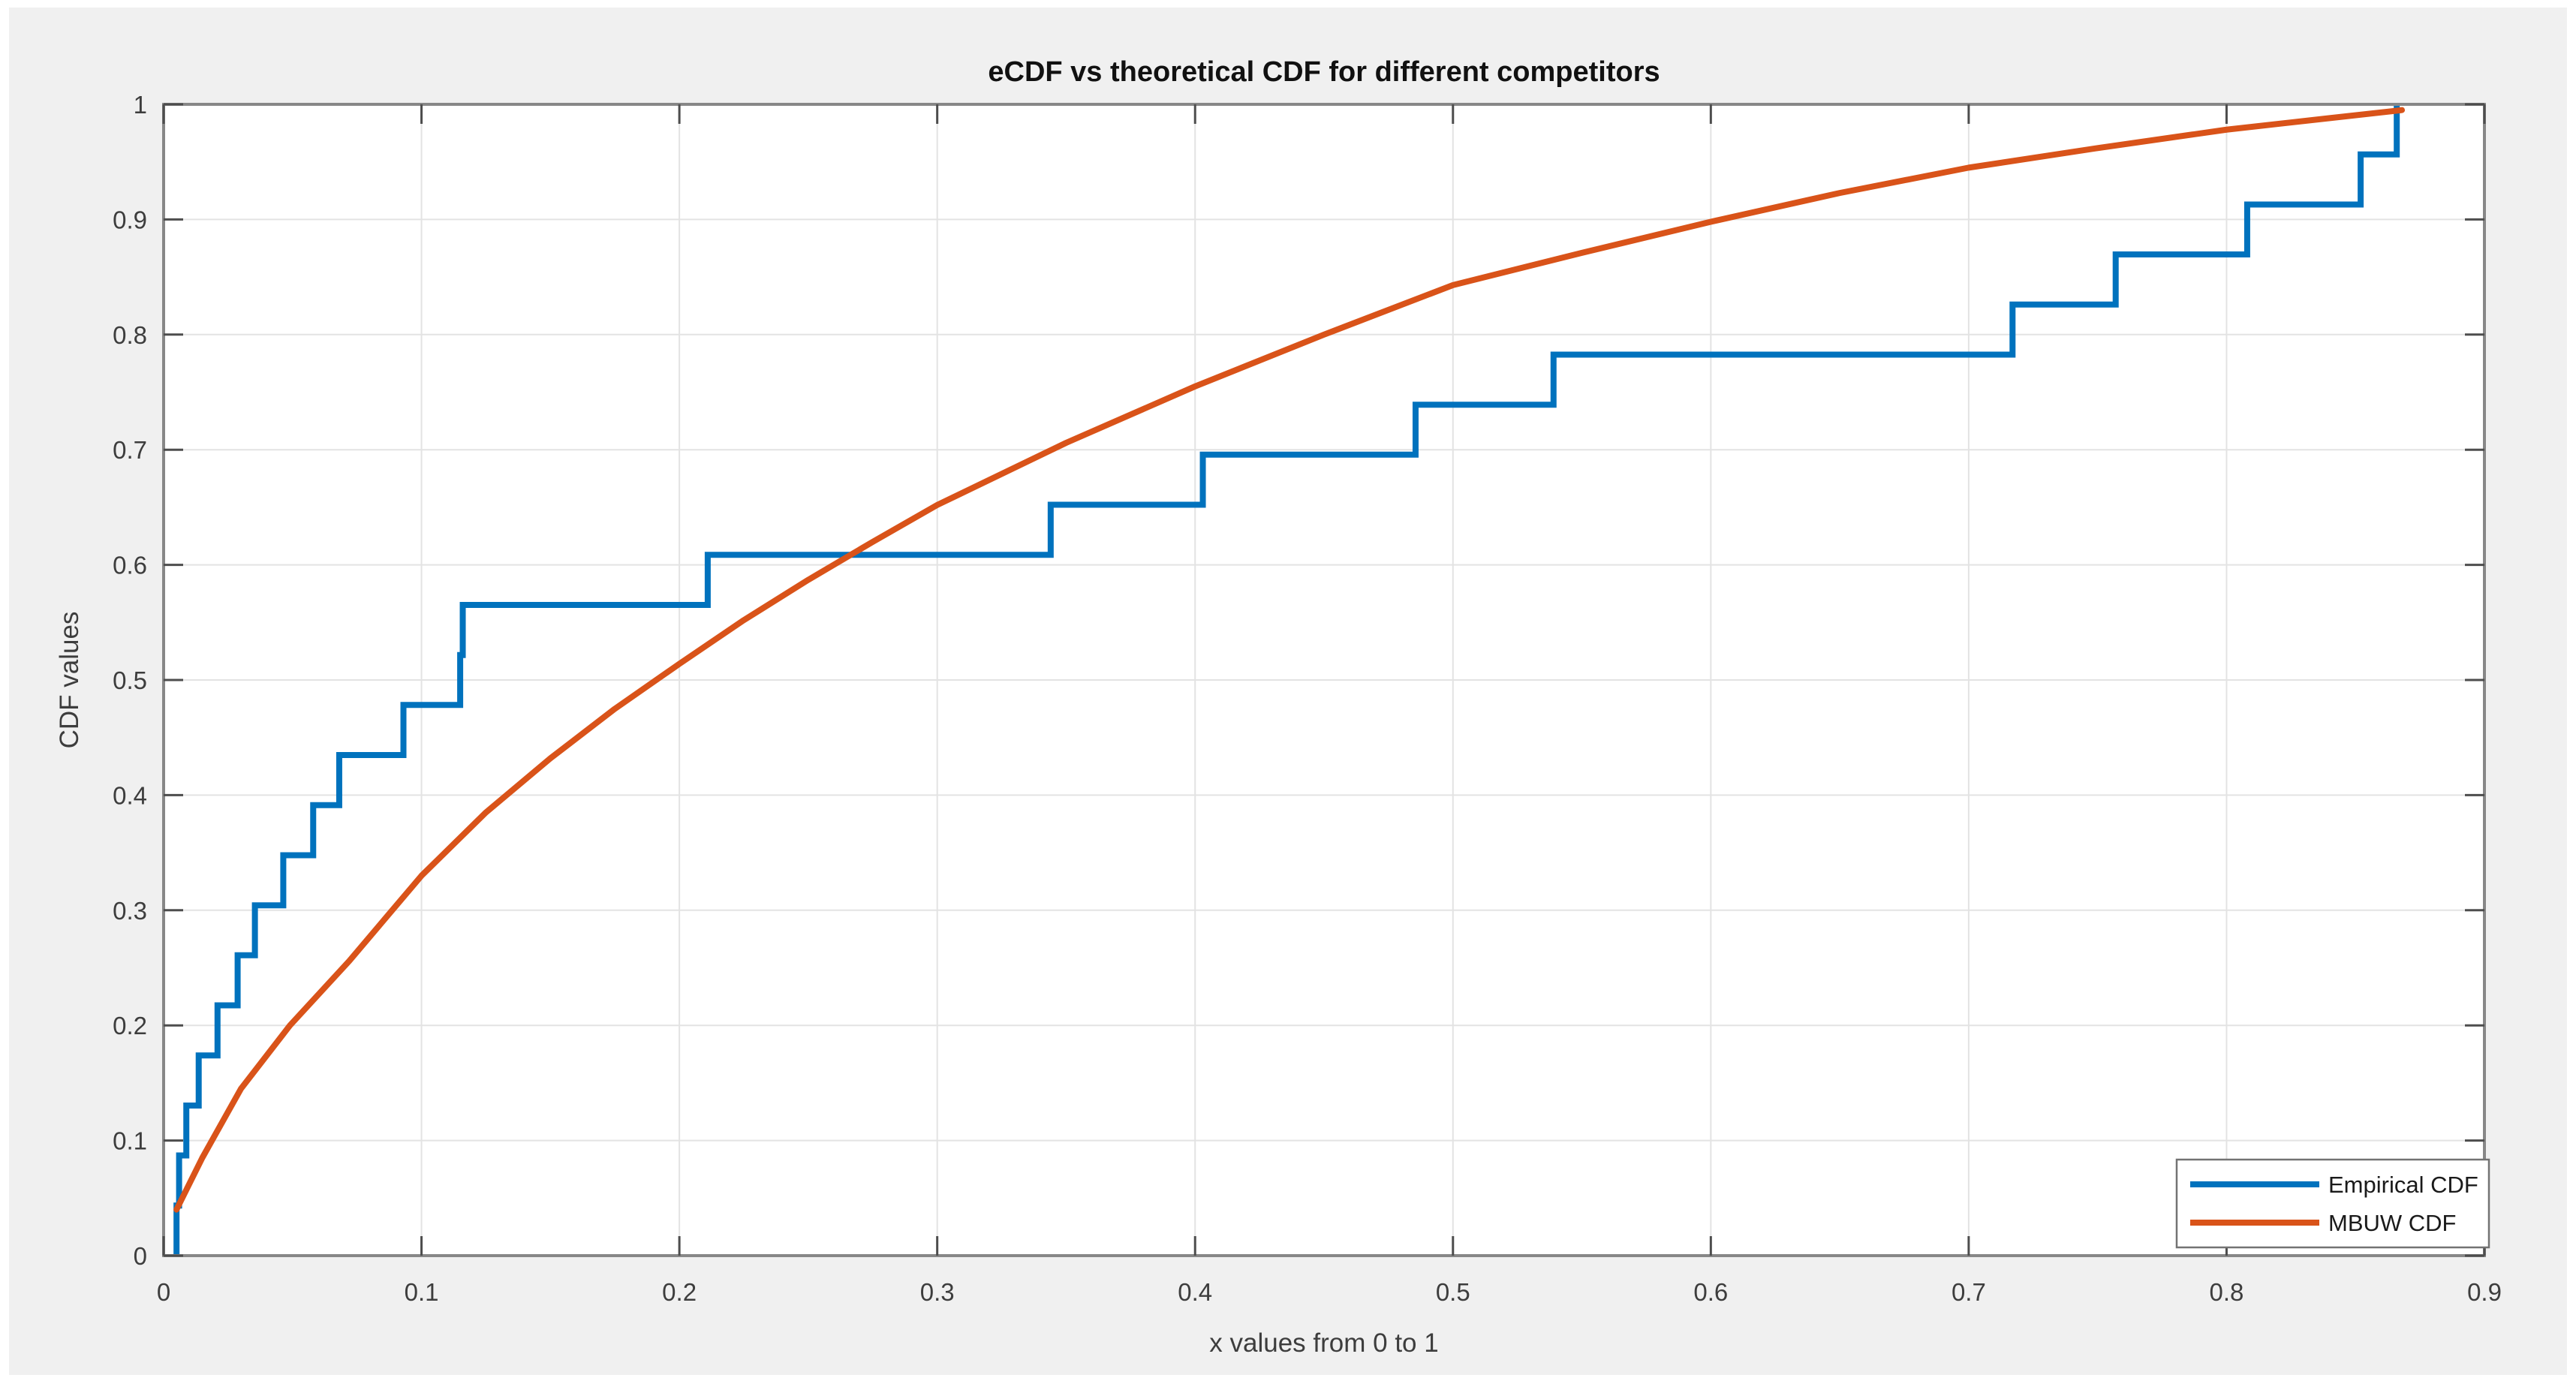 This screenshot has width=2576, height=1399. Describe the element at coordinates (2484, 1292) in the screenshot. I see `x-tick-label: 0.9` at that location.